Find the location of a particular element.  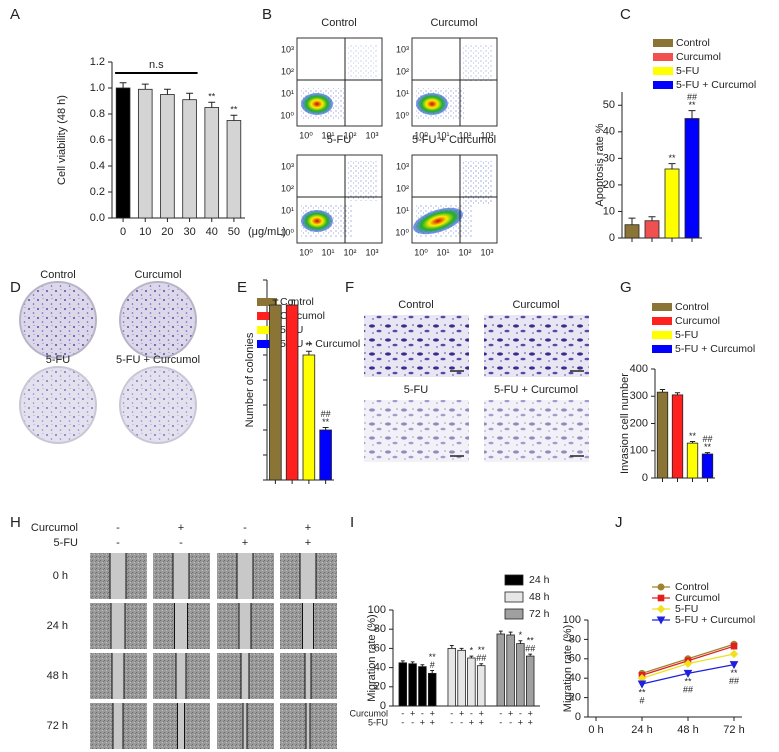

time-label: 0 h is located at coordinates (60, 576).